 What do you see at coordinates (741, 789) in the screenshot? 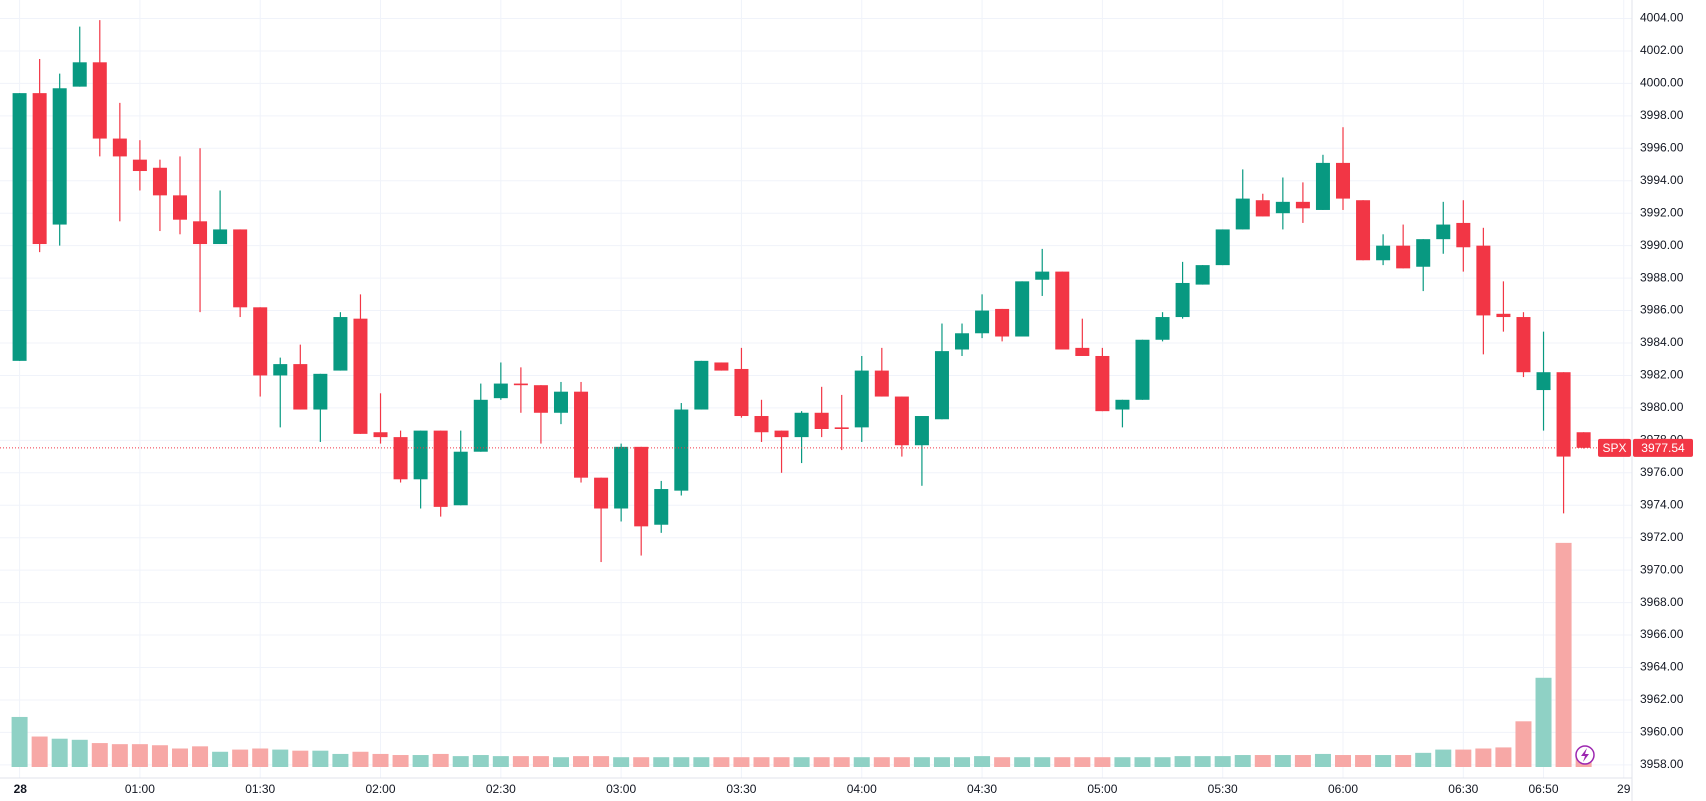
I see `x-tick-label: 03:30` at bounding box center [741, 789].